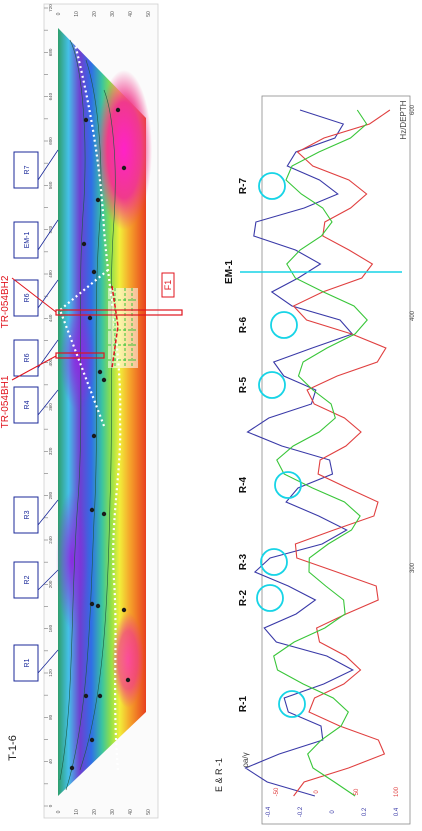 Image resolution: width=422 pixels, height=831 pixels. What do you see at coordinates (50, 495) in the screenshot?
I see `station-tick-label: 280` at bounding box center [50, 495].